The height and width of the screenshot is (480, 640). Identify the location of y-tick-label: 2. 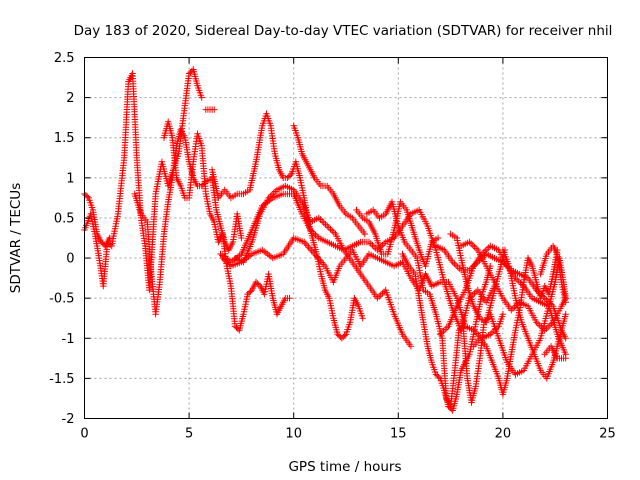
(70, 98).